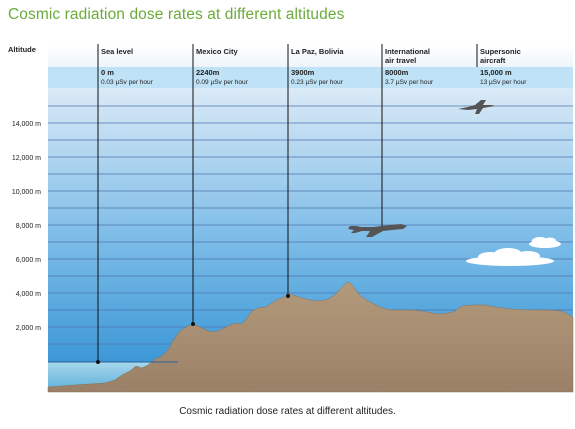 Image resolution: width=575 pixels, height=429 pixels. What do you see at coordinates (193, 329) in the screenshot?
I see `location-markers` at bounding box center [193, 329].